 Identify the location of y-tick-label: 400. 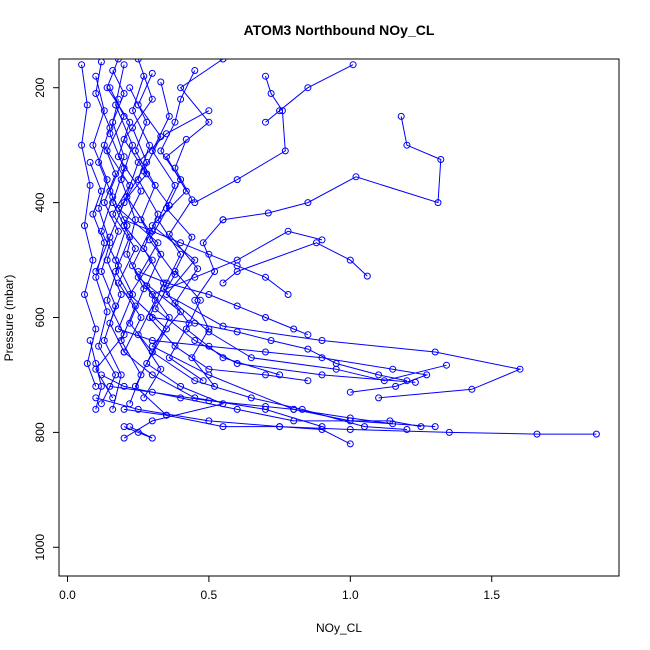
(40, 202).